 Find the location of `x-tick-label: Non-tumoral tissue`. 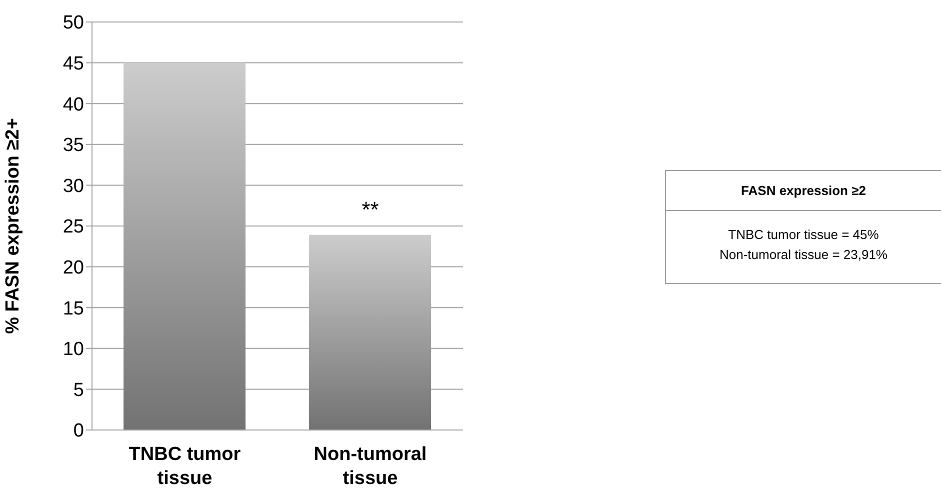

x-tick-label: Non-tumoral tissue is located at coordinates (370, 466).